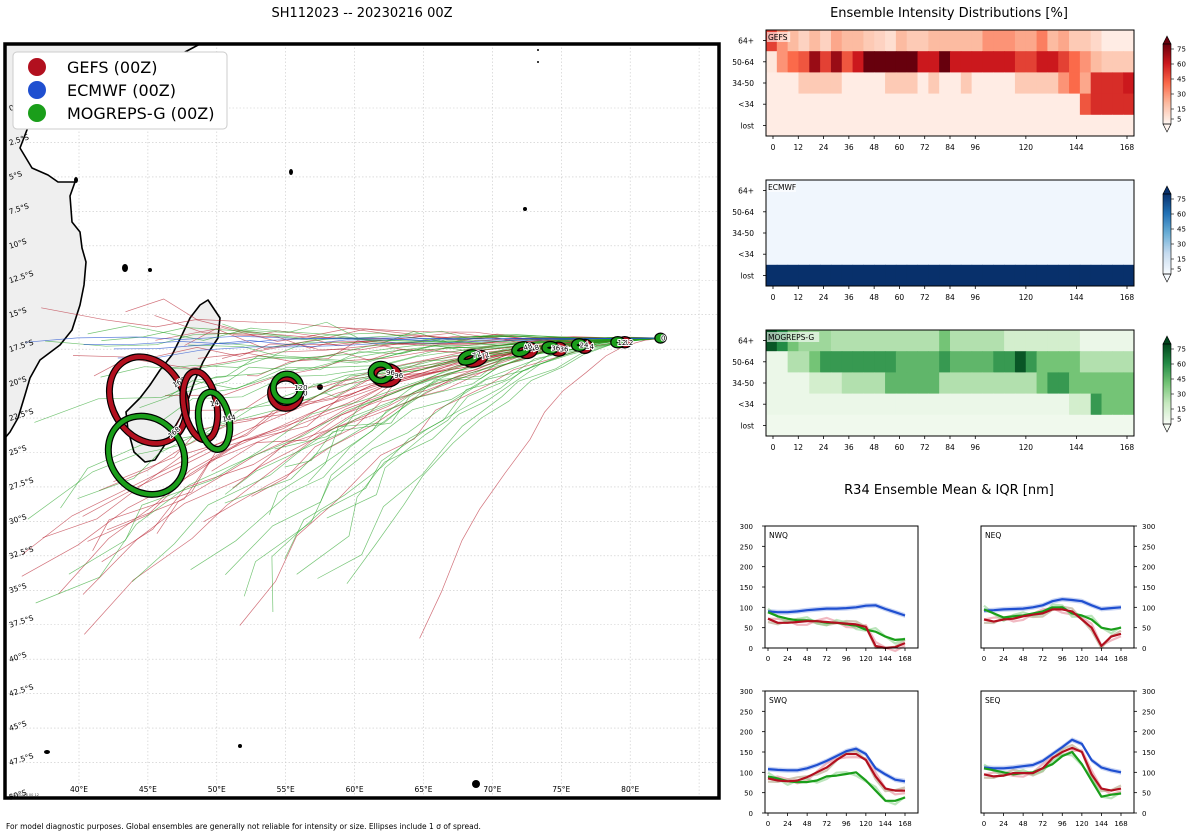  I want to click on category-label: lost, so click(747, 275).